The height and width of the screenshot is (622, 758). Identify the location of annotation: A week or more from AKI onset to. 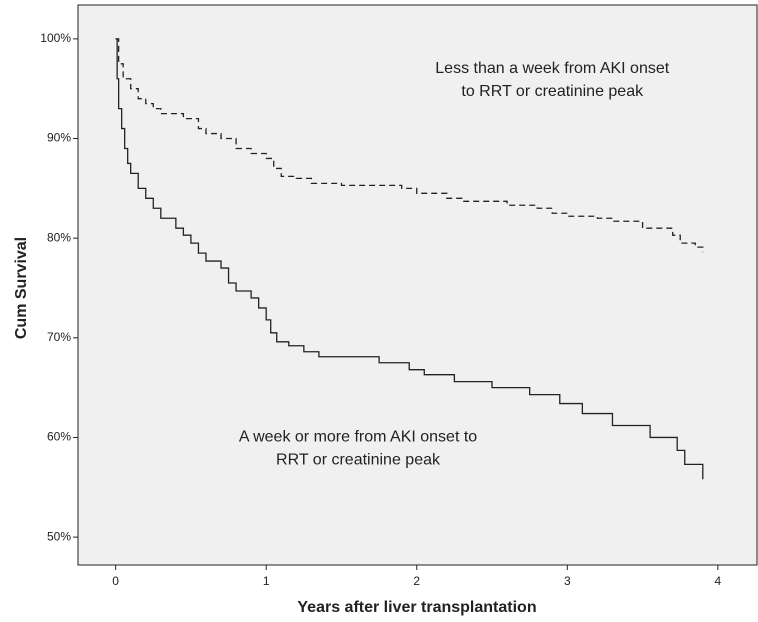
(358, 437).